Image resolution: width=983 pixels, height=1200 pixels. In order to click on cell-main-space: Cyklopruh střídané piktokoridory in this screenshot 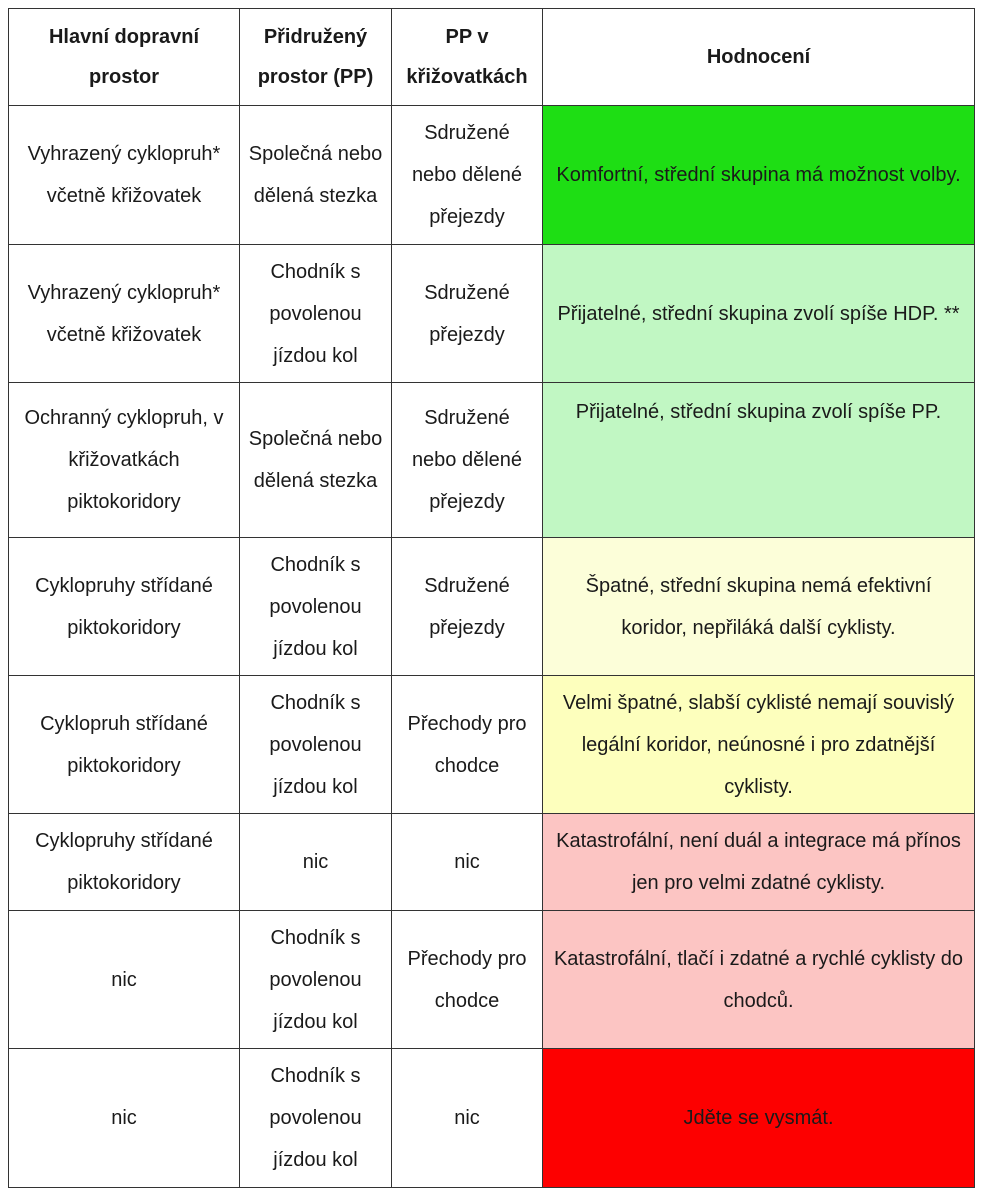, I will do `click(124, 744)`.